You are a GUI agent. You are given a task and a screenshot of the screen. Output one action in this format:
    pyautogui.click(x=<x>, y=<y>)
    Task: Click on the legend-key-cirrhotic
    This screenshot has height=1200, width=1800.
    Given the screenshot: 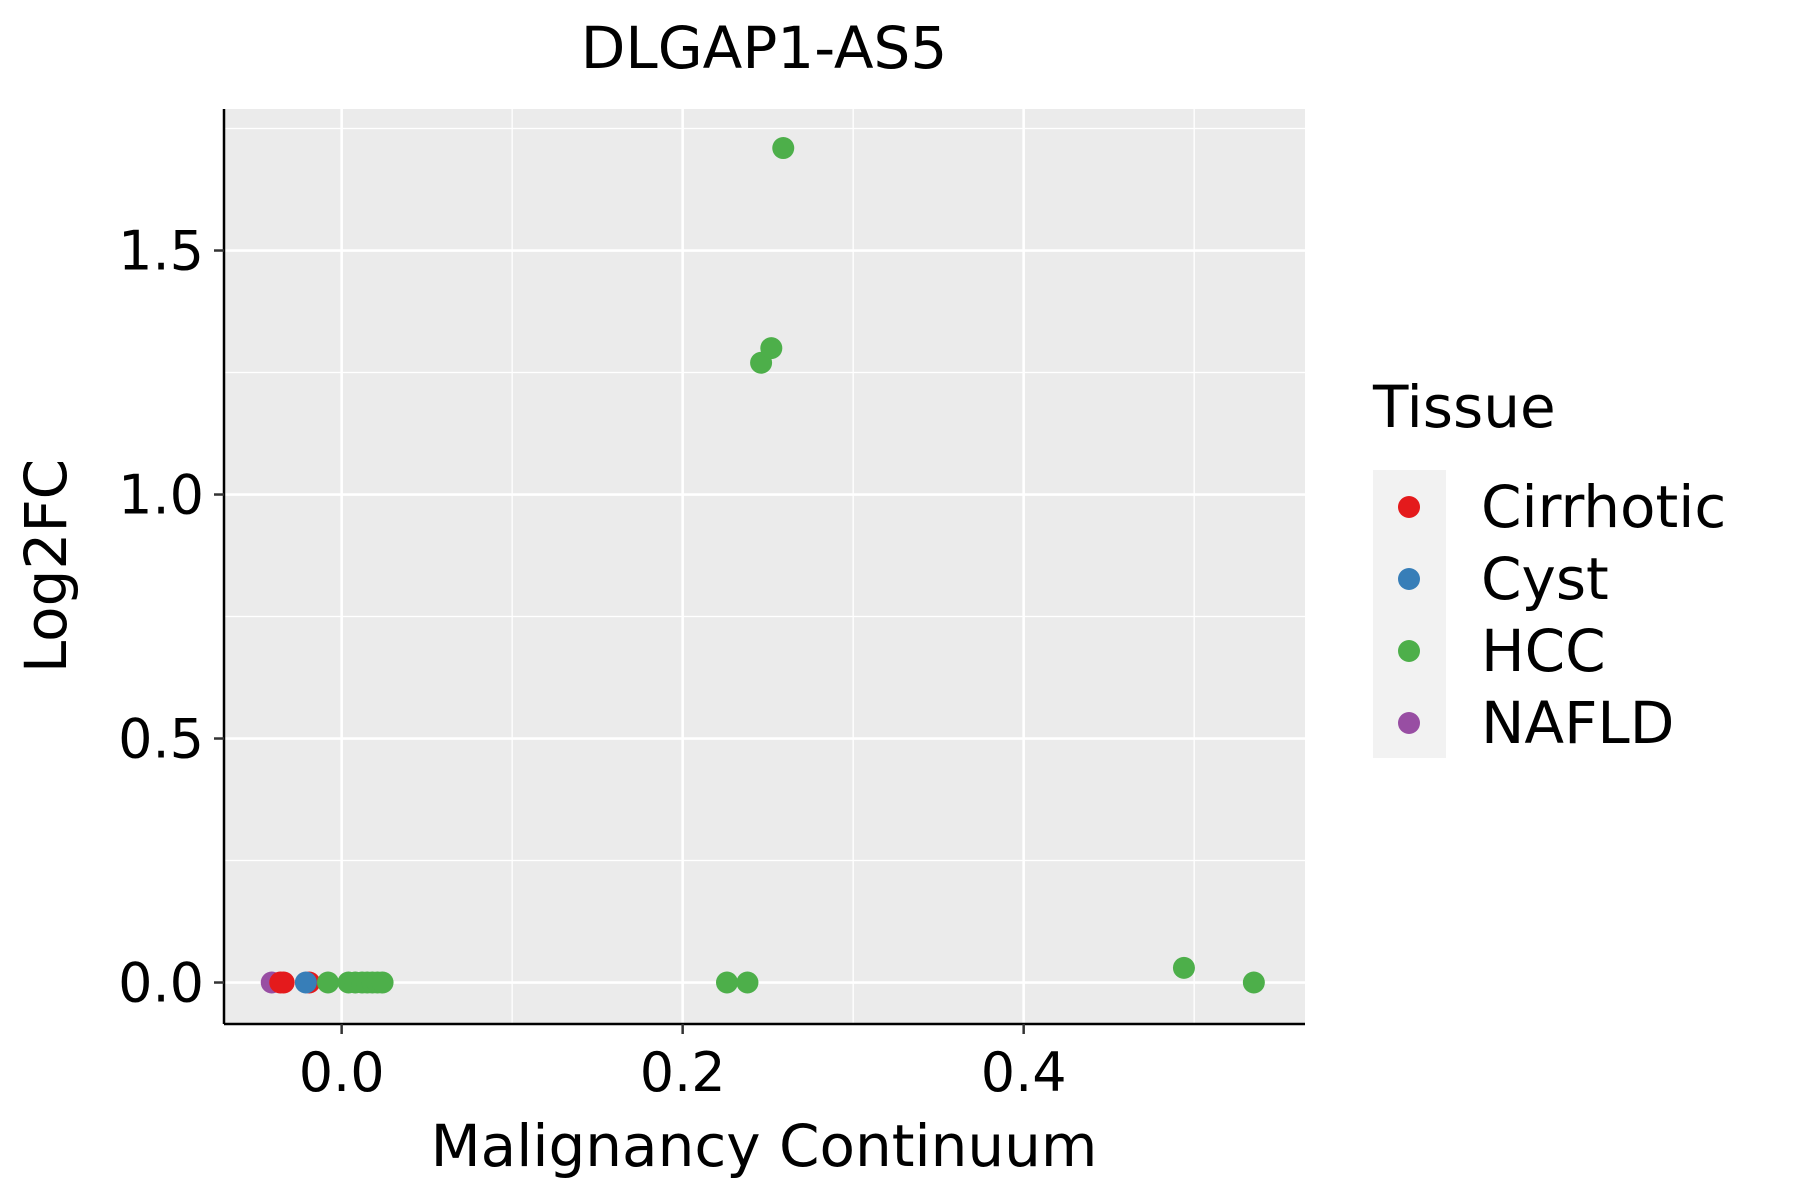 What is the action you would take?
    pyautogui.click(x=1409, y=507)
    